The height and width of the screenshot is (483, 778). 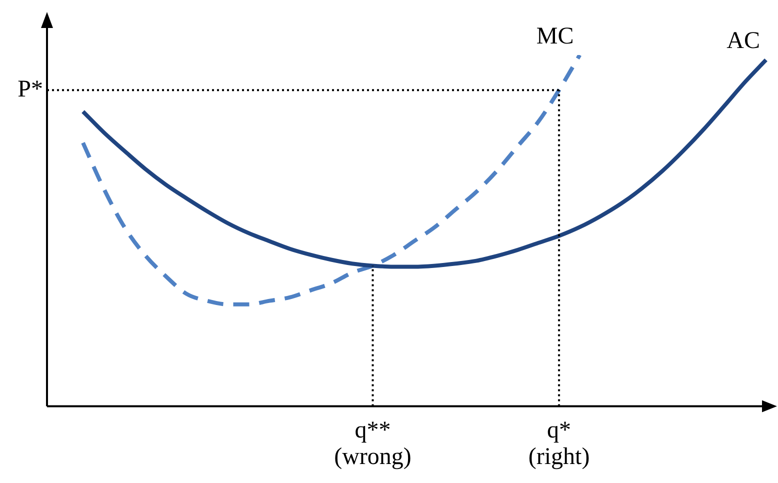 What do you see at coordinates (743, 41) in the screenshot?
I see `series-label: AC` at bounding box center [743, 41].